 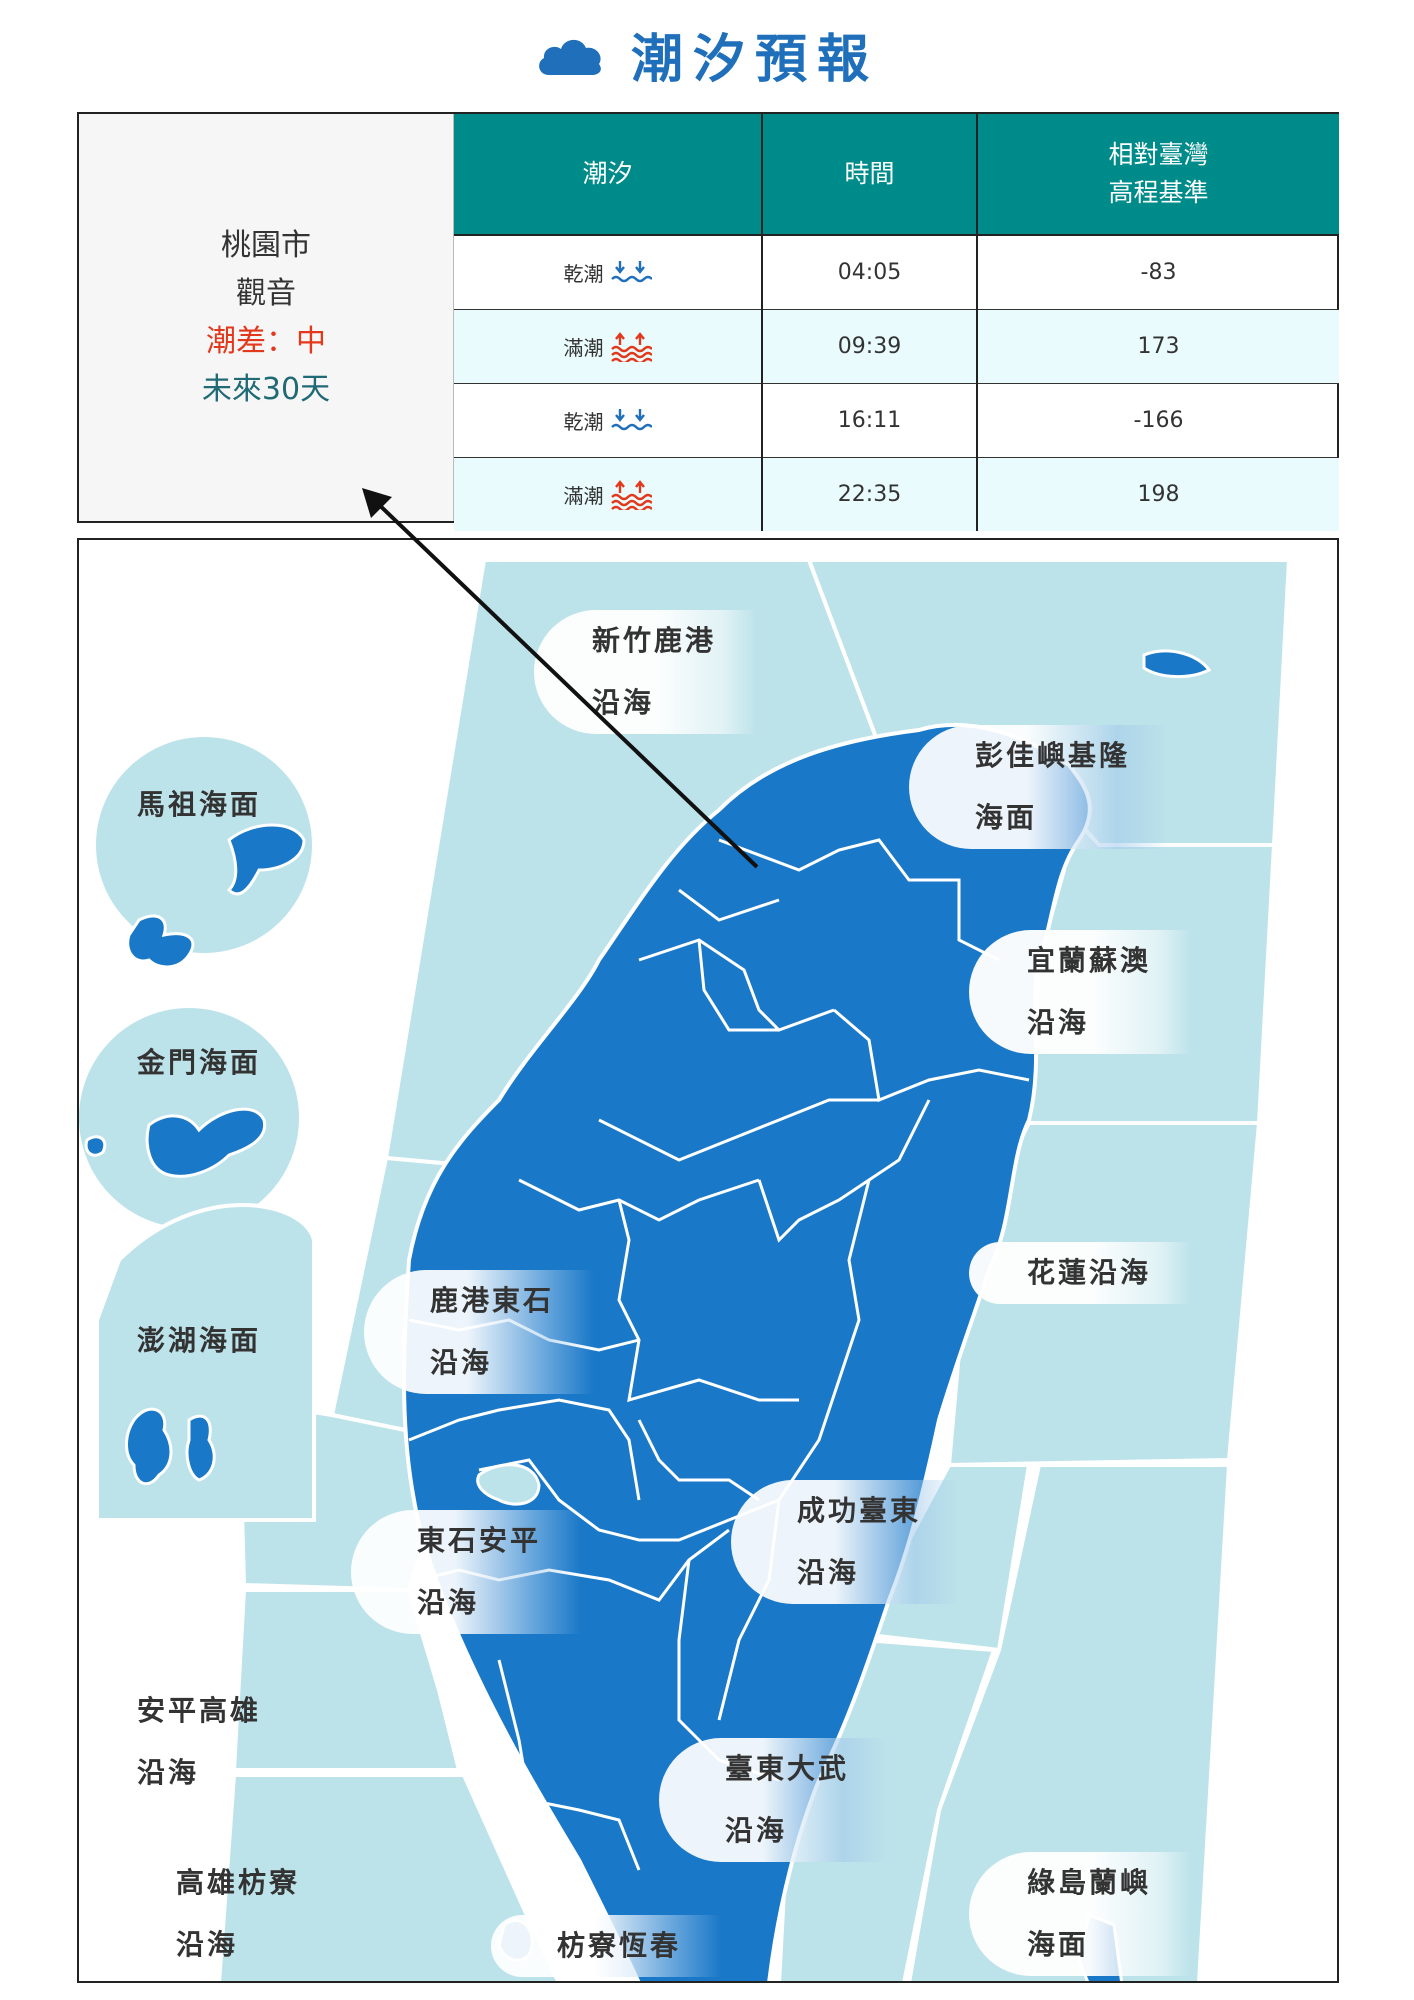 I want to click on col-header-time: 時間, so click(x=869, y=174).